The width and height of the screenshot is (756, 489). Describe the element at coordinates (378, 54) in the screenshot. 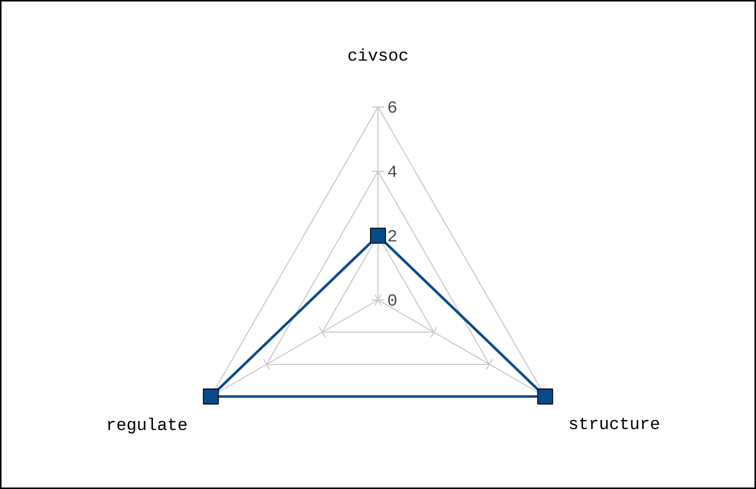

I see `spoke-label: civsoc` at that location.